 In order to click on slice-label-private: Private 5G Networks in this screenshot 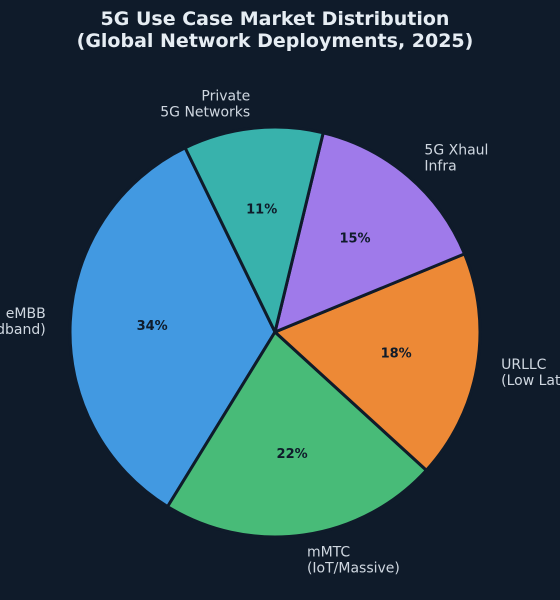, I will do `click(205, 105)`.